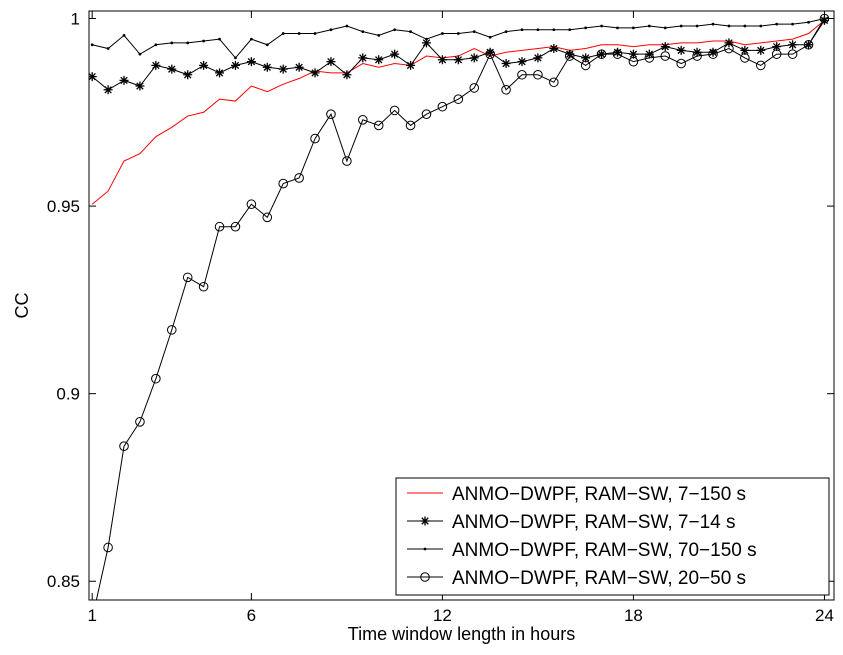 The width and height of the screenshot is (843, 655). What do you see at coordinates (91, 615) in the screenshot?
I see `x-tick-label: 1` at bounding box center [91, 615].